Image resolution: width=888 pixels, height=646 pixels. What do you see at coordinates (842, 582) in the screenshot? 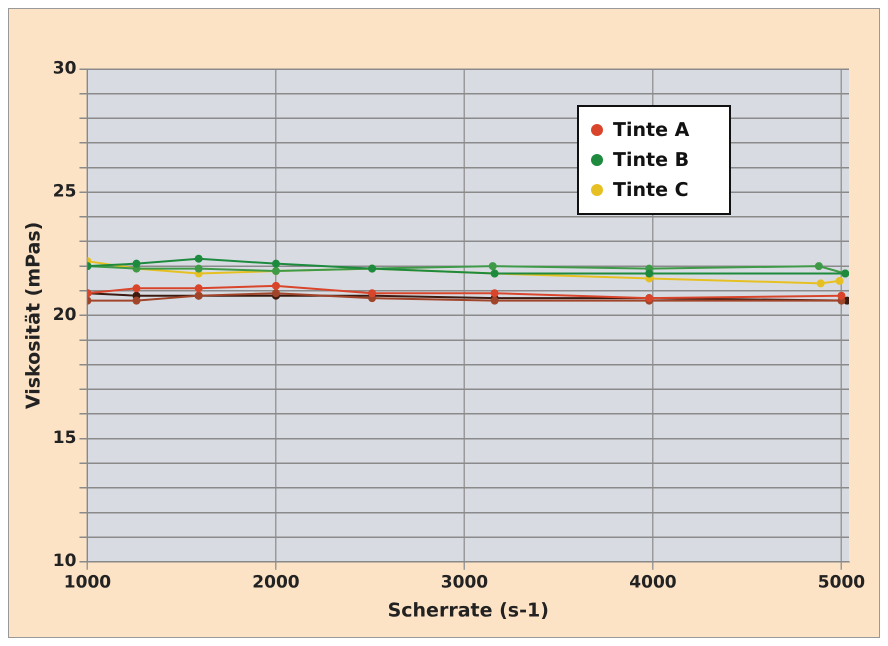
I see `x-tick-label: 5000` at bounding box center [842, 582].